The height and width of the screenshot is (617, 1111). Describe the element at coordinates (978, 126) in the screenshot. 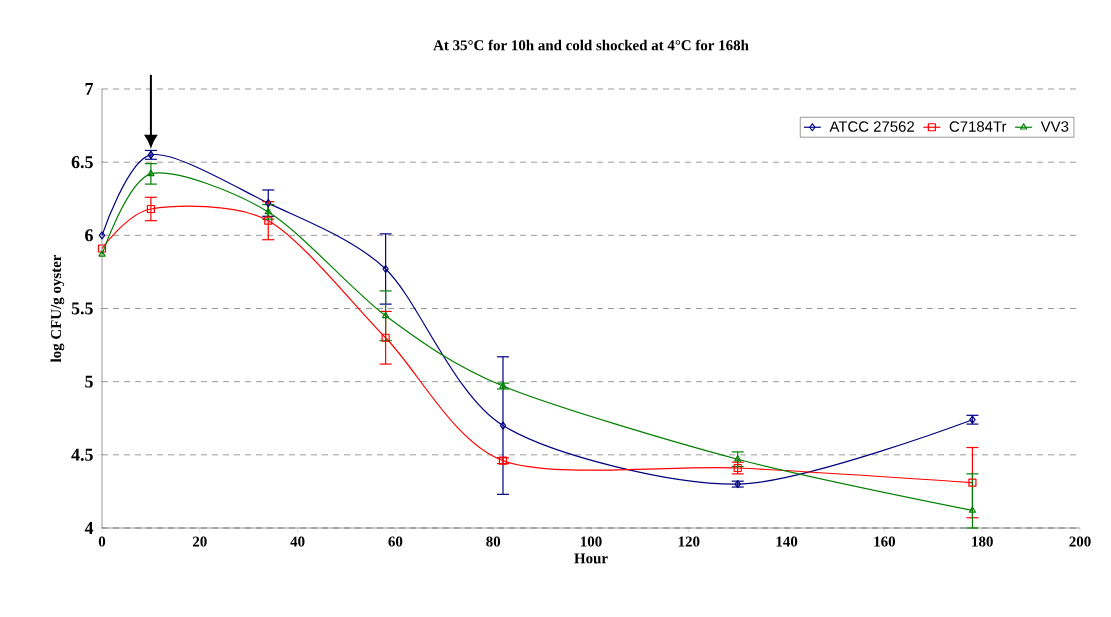

I see `legend-label: C7184Tr` at that location.